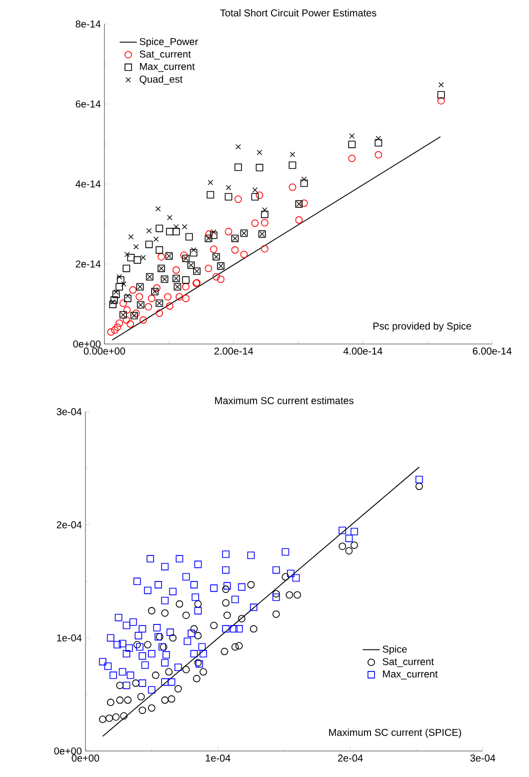 This screenshot has height=777, width=529. What do you see at coordinates (87, 184) in the screenshot?
I see `y-tick-label: 4e-14` at bounding box center [87, 184].